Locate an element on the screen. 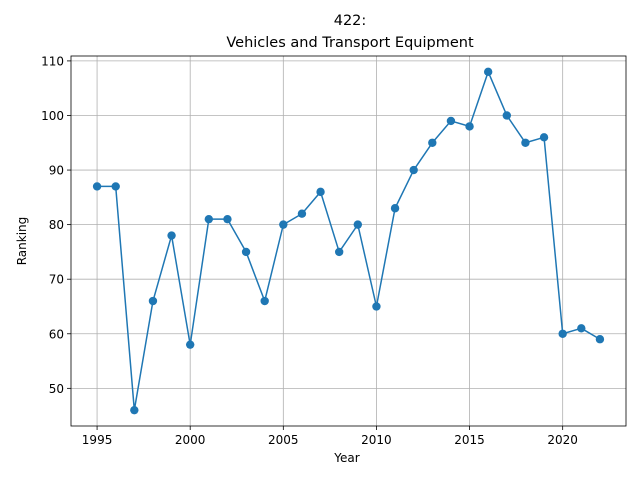 Image resolution: width=640 pixels, height=480 pixels. data-point-2001 is located at coordinates (209, 219).